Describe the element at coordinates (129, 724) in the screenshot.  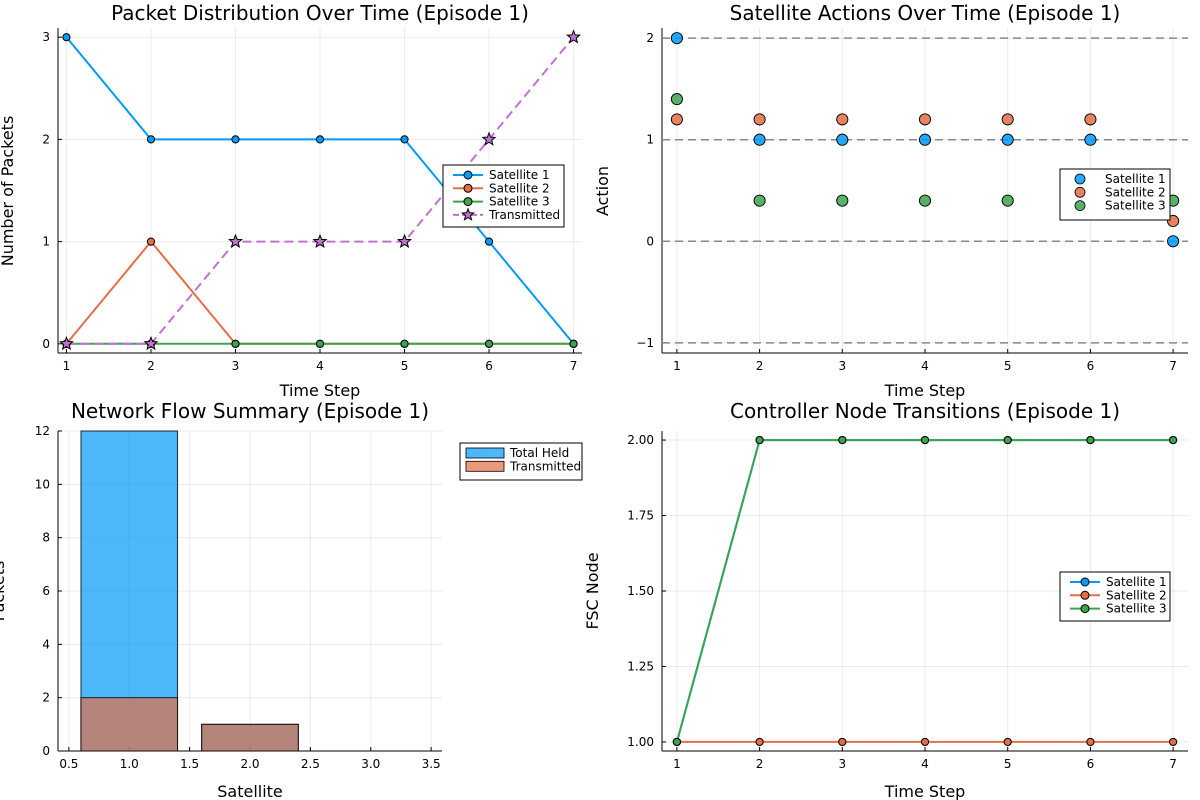
I see `bar` at that location.